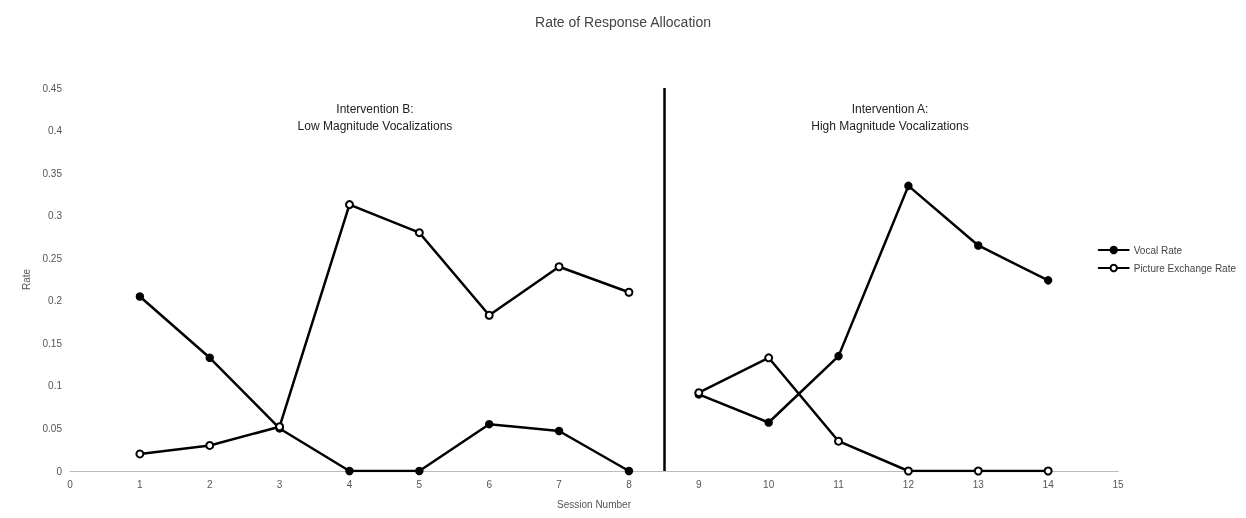 This screenshot has width=1246, height=518. I want to click on y-tick-label: 0.3, so click(55, 216).